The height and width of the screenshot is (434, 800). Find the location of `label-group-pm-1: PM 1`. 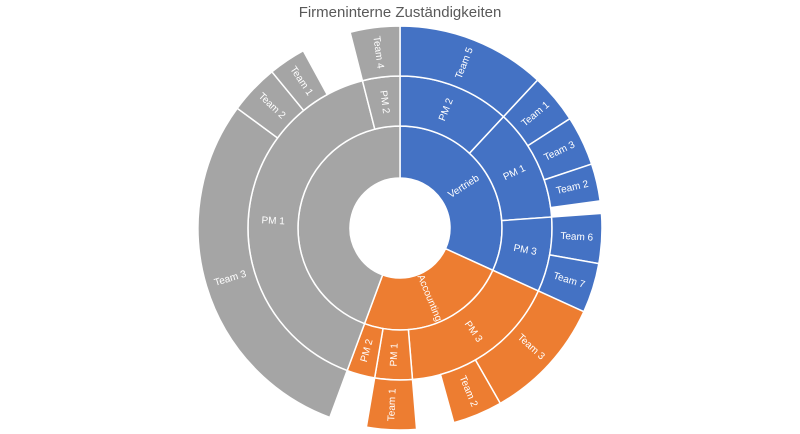

label-group-pm-1: PM 1 is located at coordinates (273, 221).